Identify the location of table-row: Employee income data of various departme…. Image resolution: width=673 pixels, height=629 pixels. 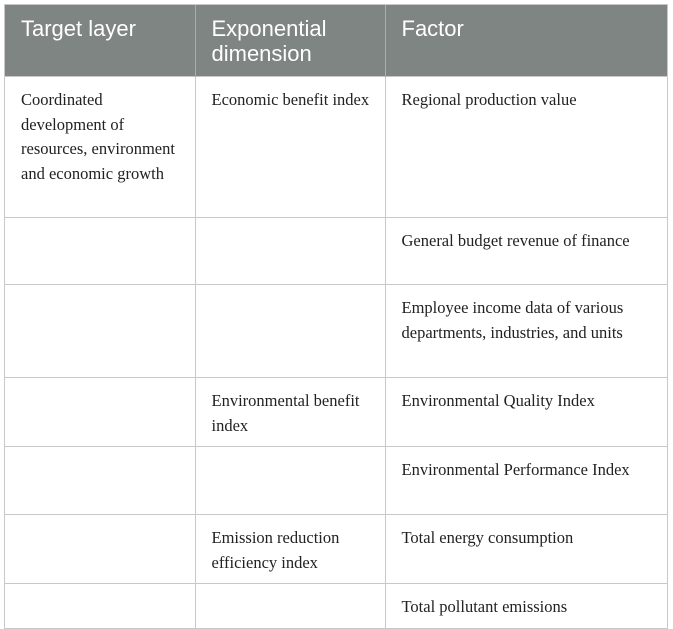
(336, 331).